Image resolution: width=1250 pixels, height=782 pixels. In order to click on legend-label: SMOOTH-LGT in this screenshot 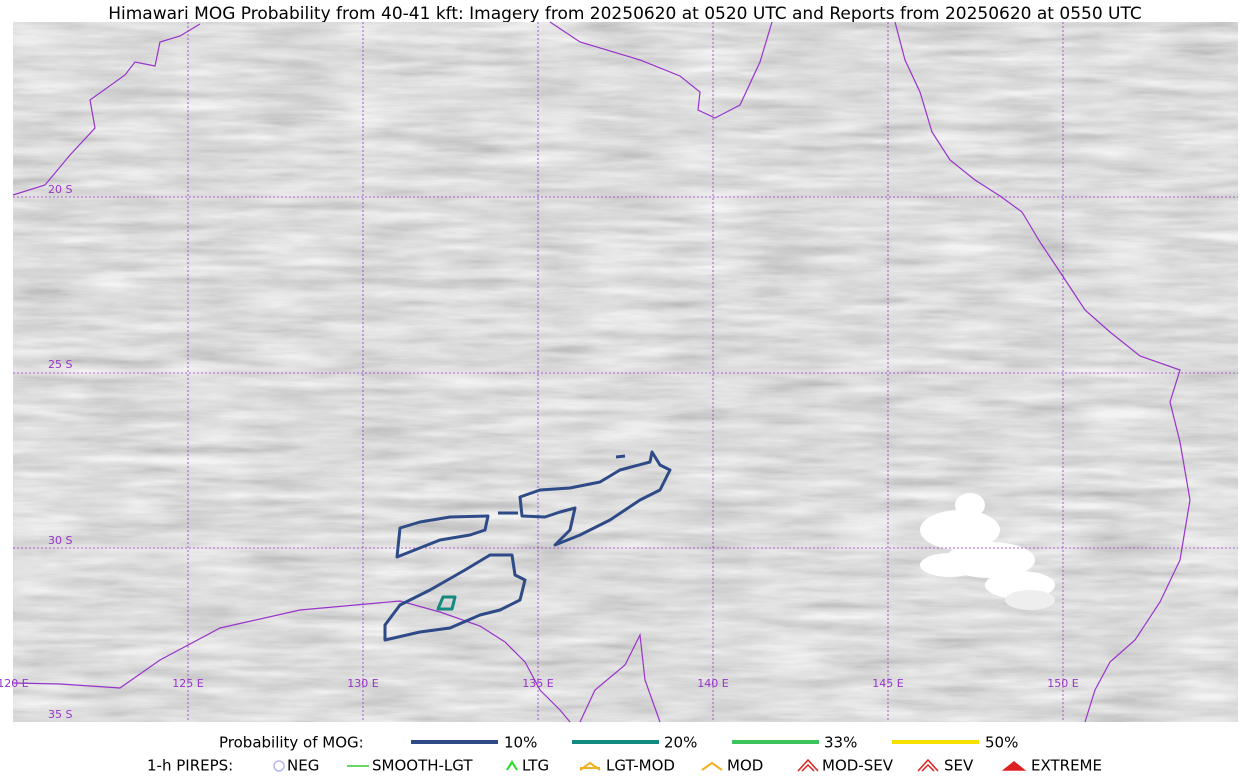, I will do `click(422, 766)`.